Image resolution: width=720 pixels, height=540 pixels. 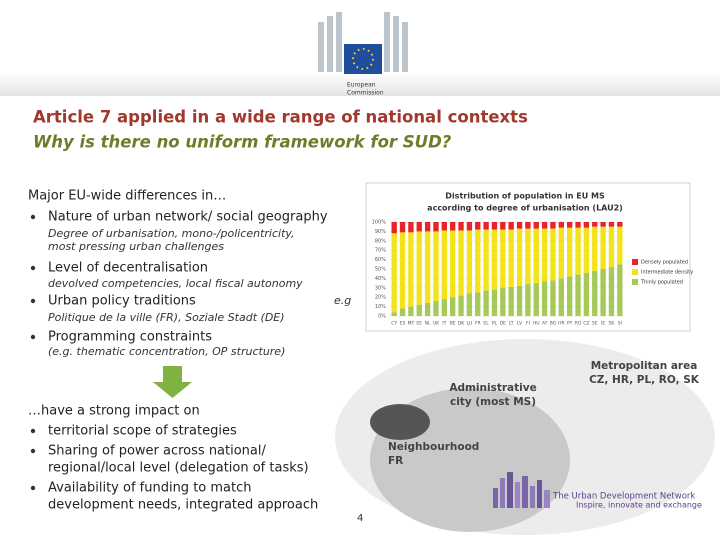 I want to click on x-tick-label: LT, so click(x=511, y=324).